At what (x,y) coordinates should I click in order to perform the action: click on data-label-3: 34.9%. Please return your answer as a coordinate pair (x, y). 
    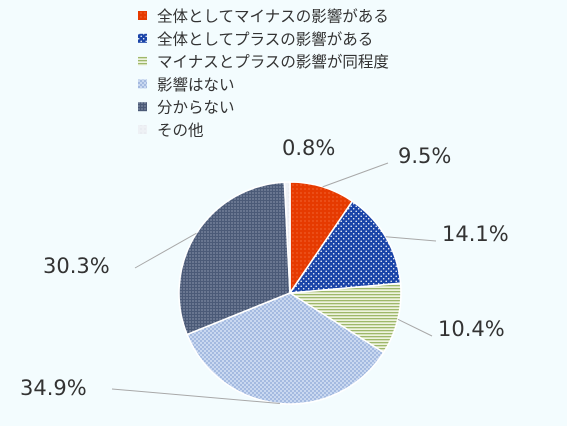
    Looking at the image, I should click on (53, 388).